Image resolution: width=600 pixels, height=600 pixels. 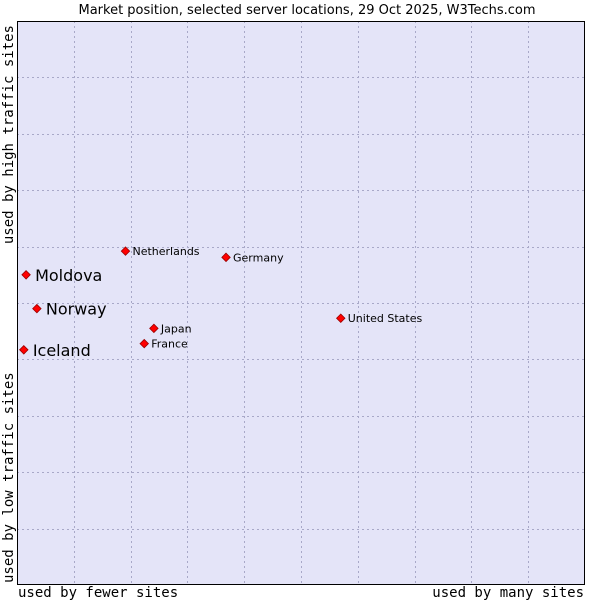 I want to click on point-moldova: Moldova, so click(x=61, y=275).